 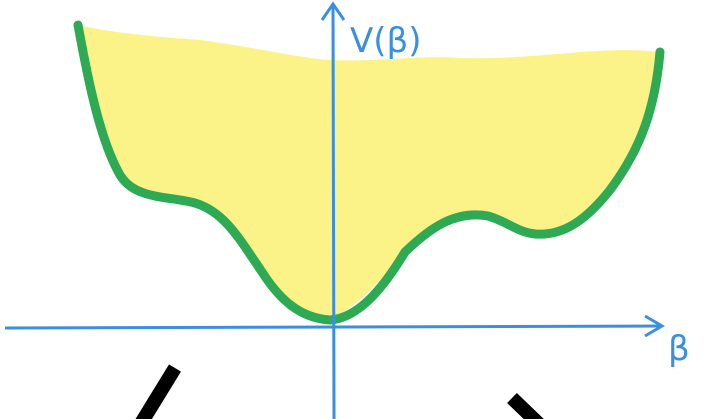 What do you see at coordinates (654, 326) in the screenshot?
I see `x-axis-arrow` at bounding box center [654, 326].